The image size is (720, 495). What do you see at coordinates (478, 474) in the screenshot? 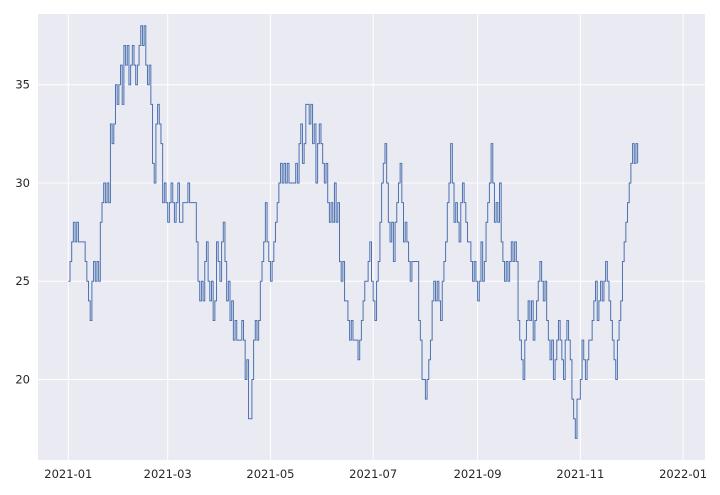
I see `x-tick-label: 2021-09` at bounding box center [478, 474].